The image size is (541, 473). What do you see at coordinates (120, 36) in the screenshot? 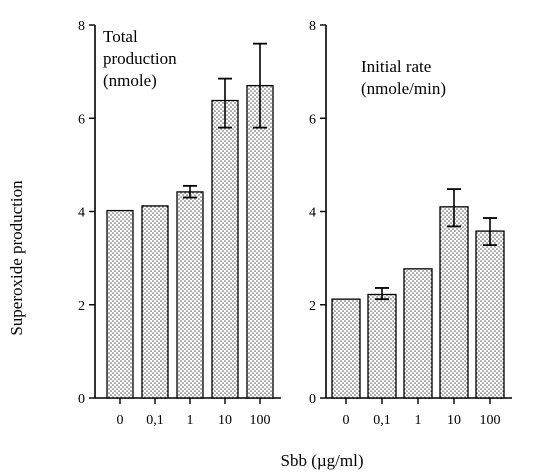
I see `panel-title-line: Total` at bounding box center [120, 36].